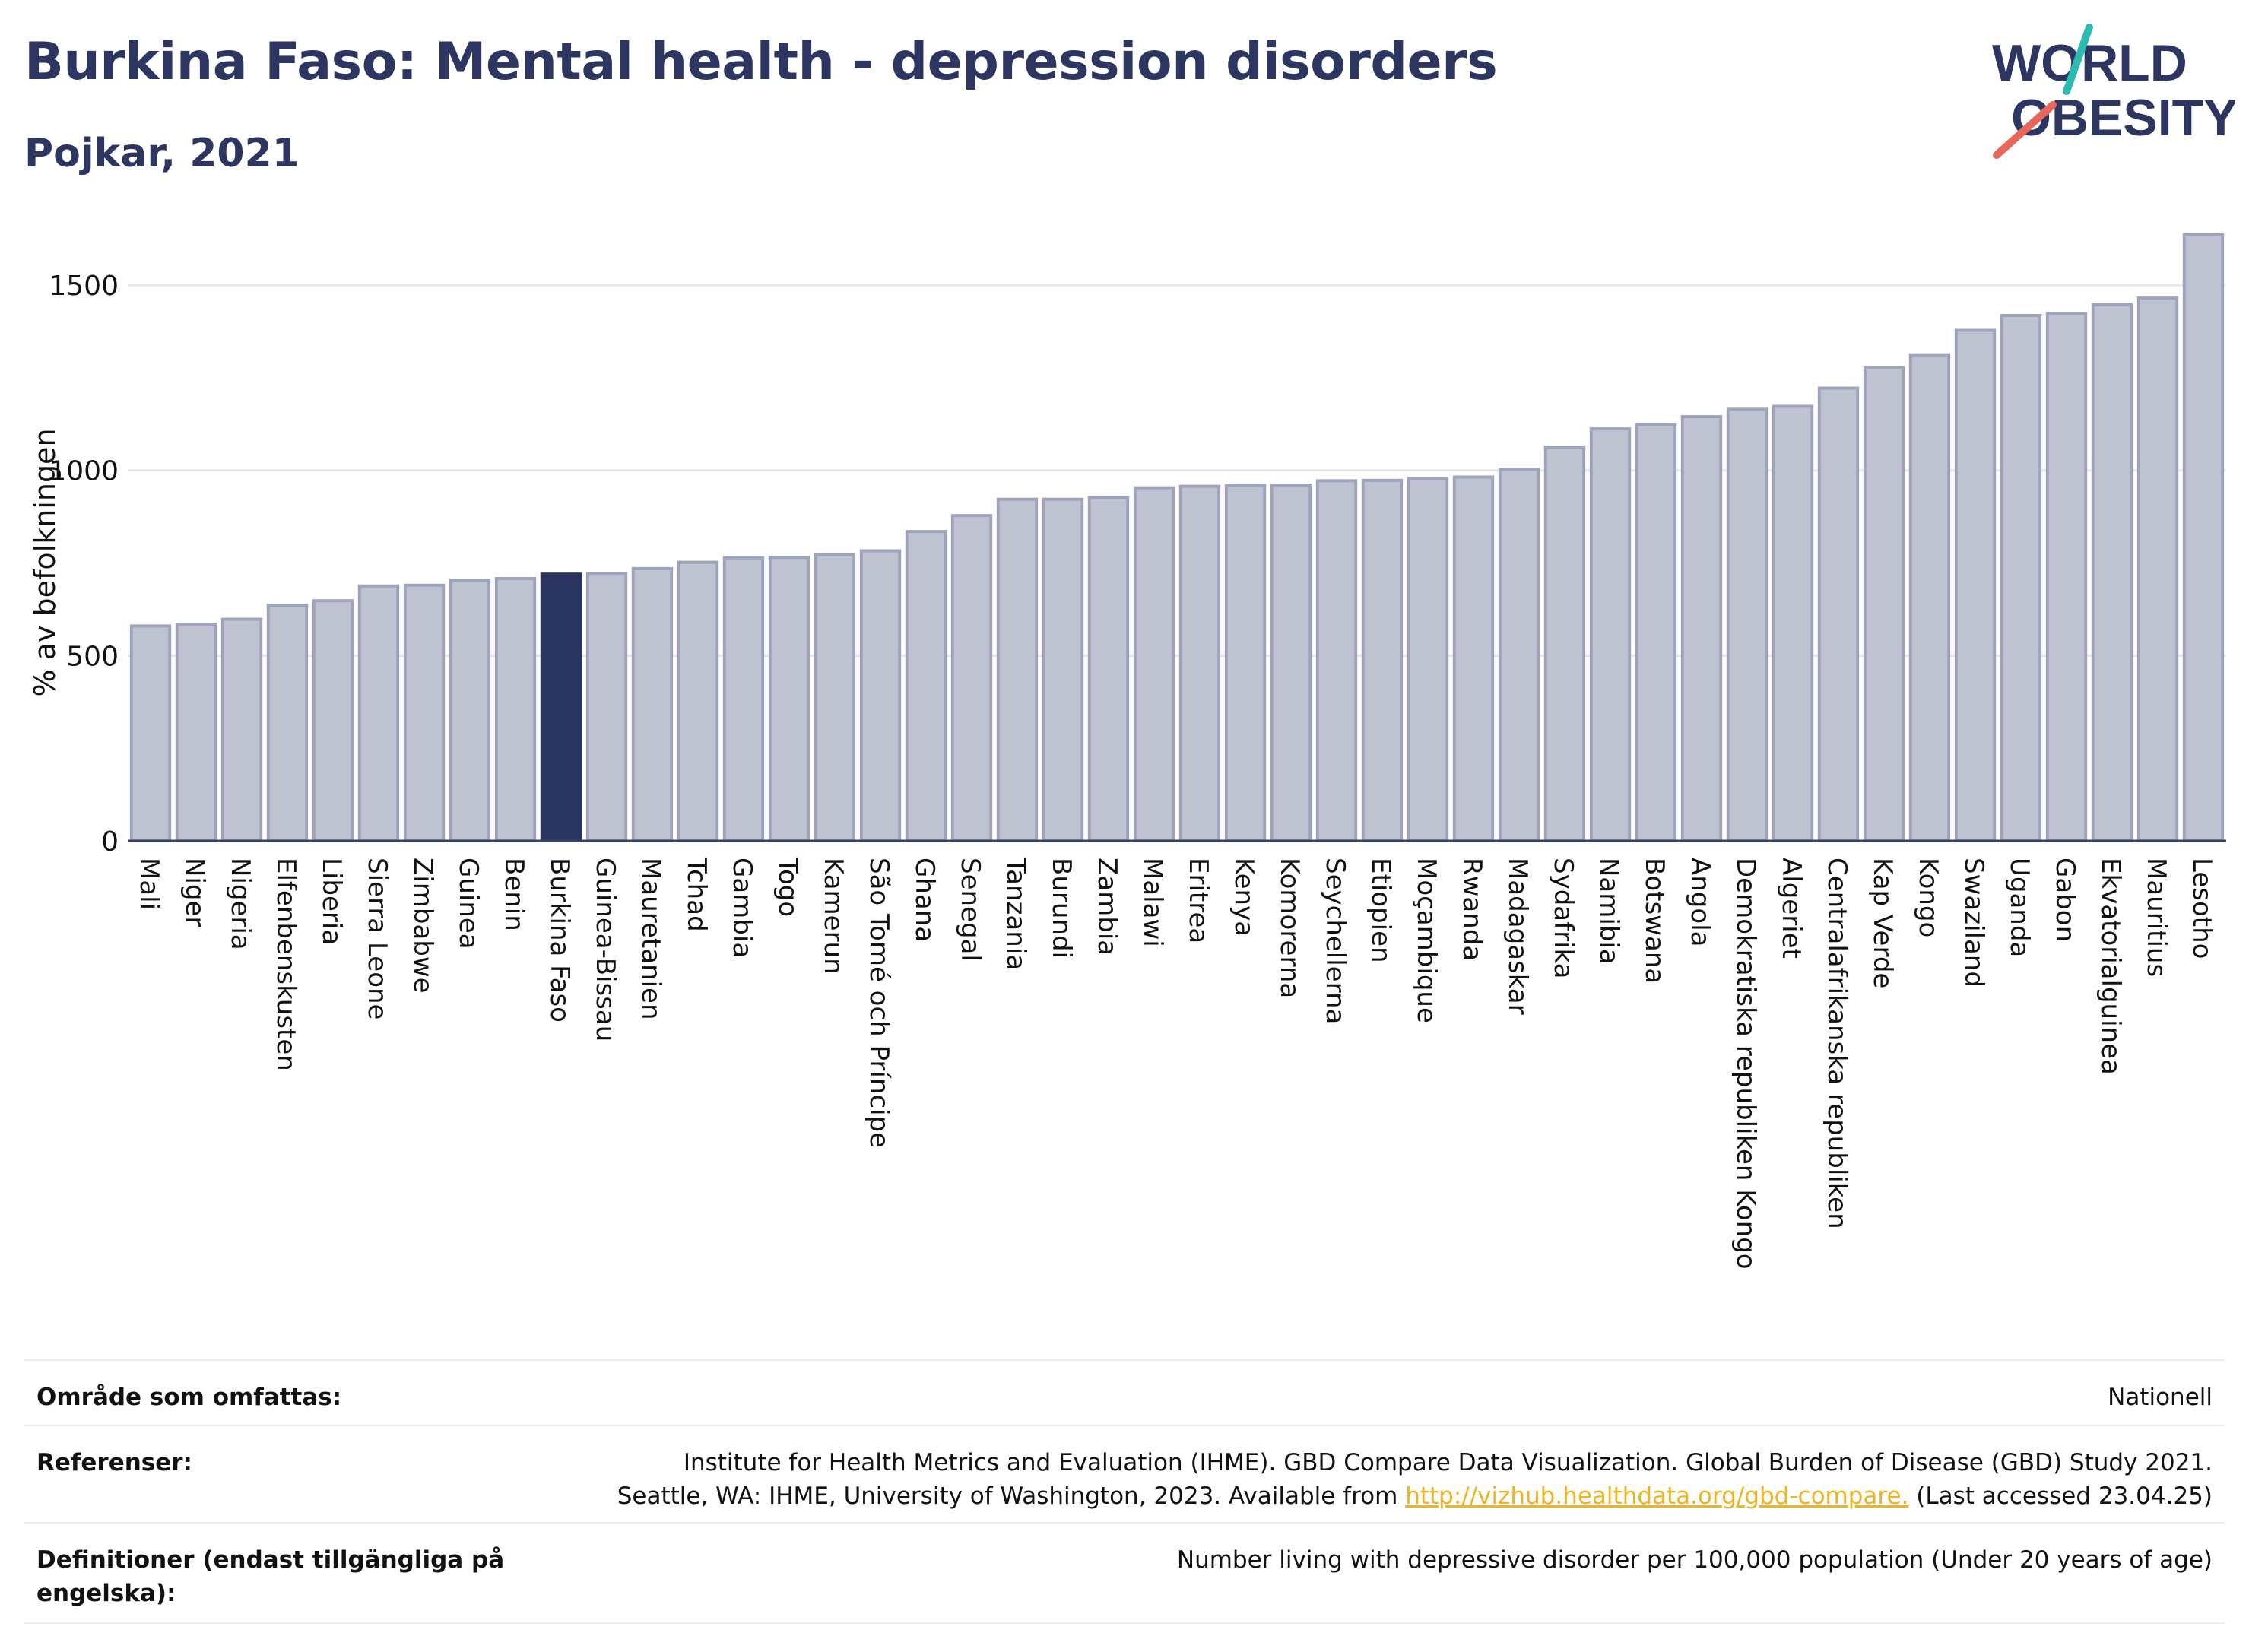 This screenshot has height=1652, width=2249. Describe the element at coordinates (1152, 902) in the screenshot. I see `x-tick-label: Malawi` at that location.